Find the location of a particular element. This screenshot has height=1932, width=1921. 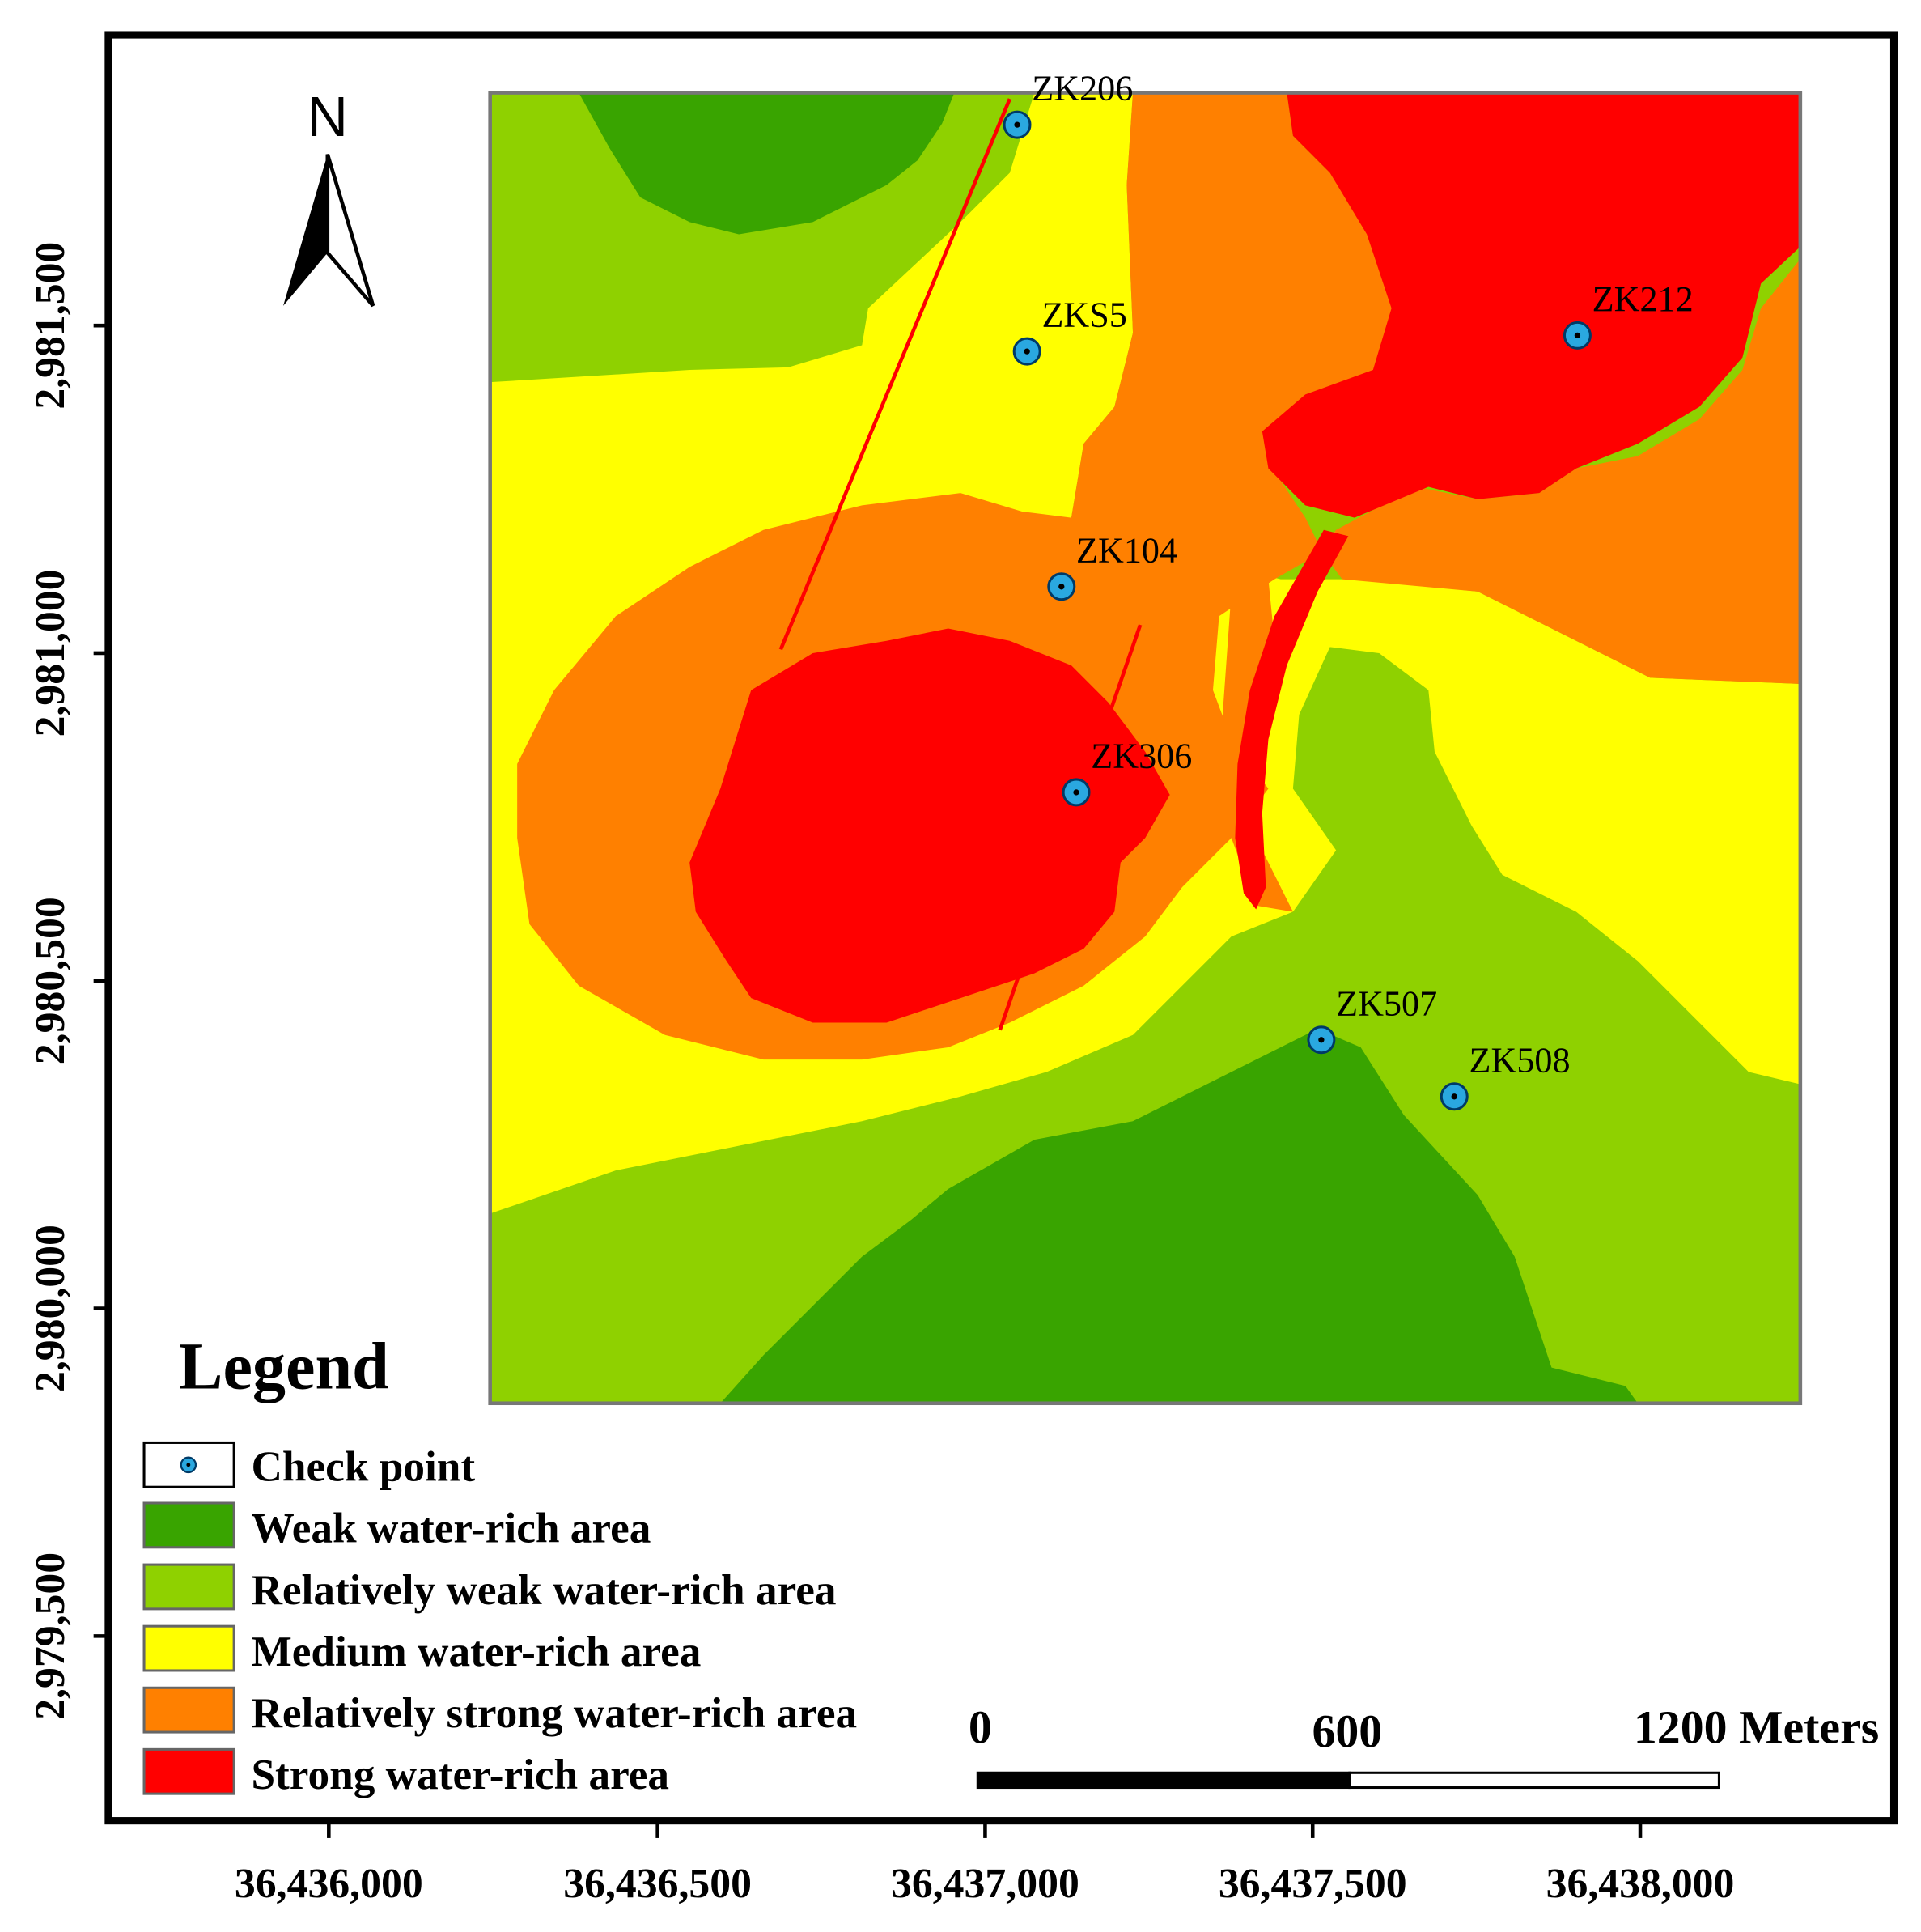

check-point-label: ZK212 is located at coordinates (1643, 299).